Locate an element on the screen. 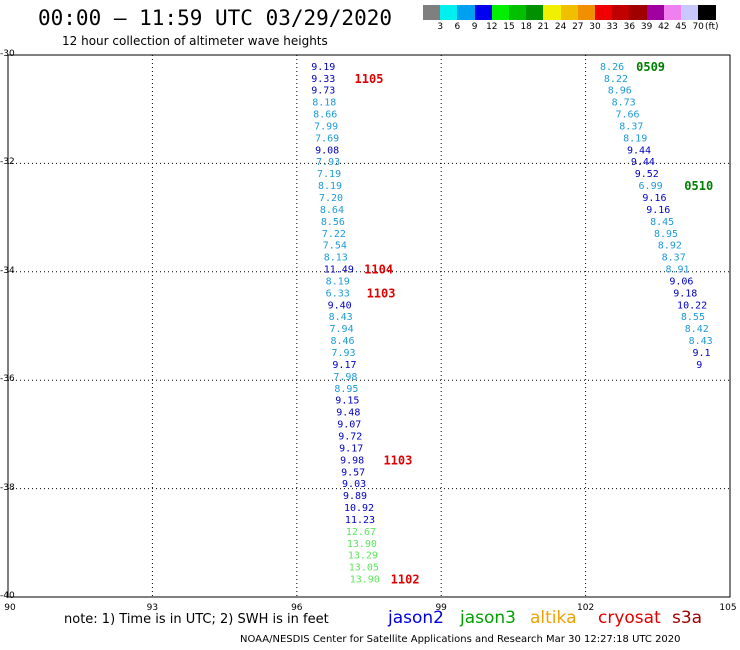  color-scale-label: 18 is located at coordinates (526, 27).